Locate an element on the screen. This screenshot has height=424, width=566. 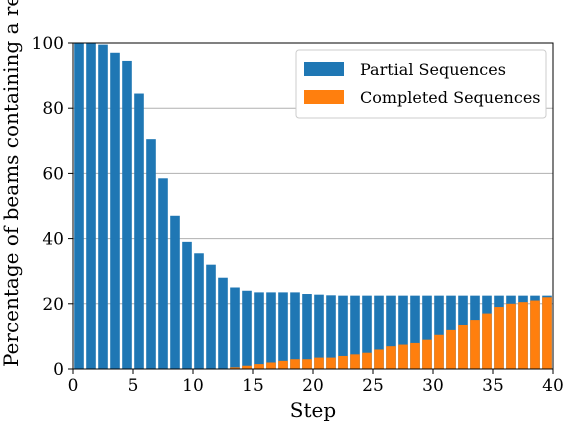
legend: Partial Sequences Completed Sequences is located at coordinates (421, 84).